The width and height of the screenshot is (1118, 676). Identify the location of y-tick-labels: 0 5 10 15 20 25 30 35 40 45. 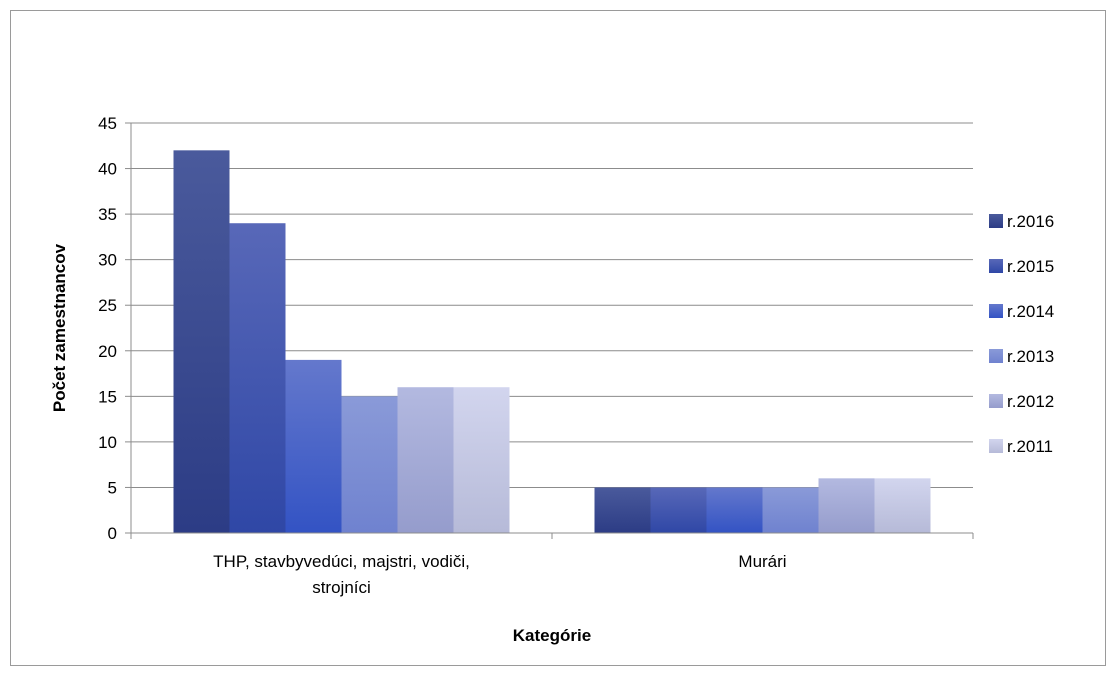
(107, 328).